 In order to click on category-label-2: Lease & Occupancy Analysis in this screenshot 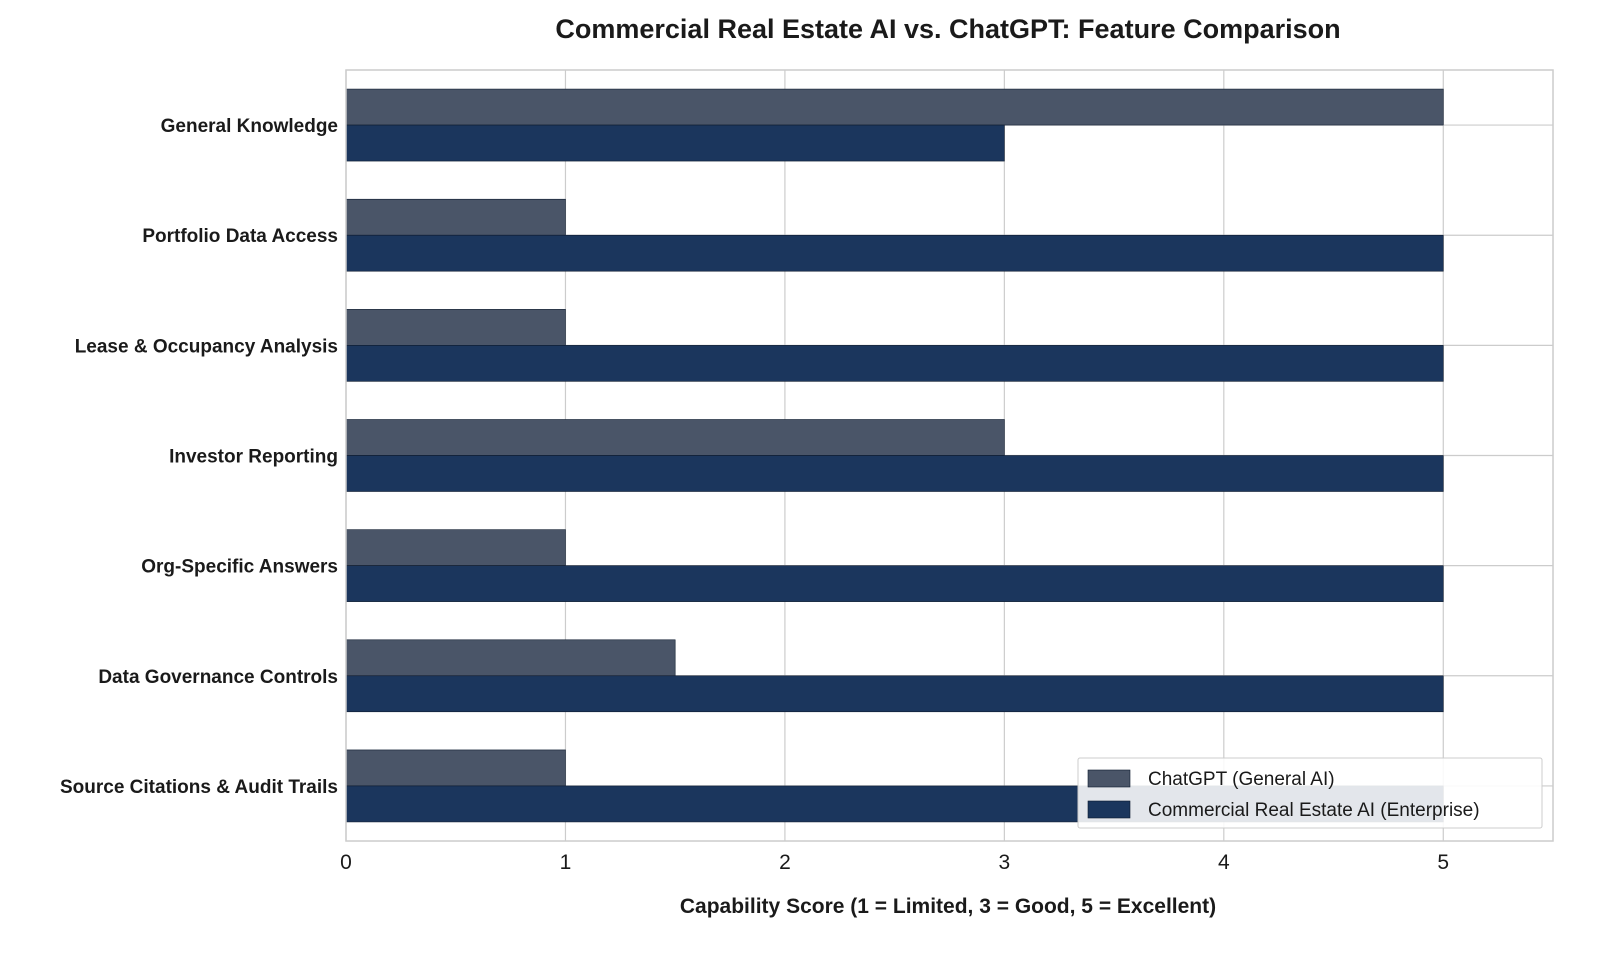, I will do `click(206, 346)`.